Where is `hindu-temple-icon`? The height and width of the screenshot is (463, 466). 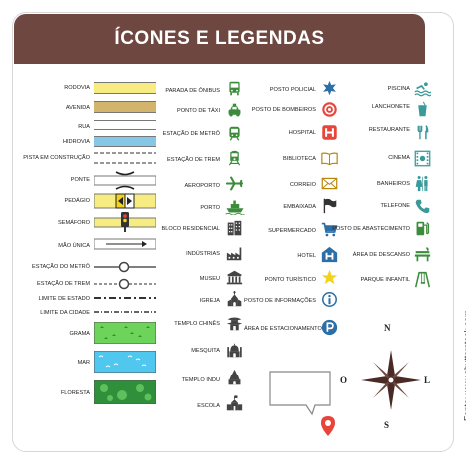 hindu-temple-icon is located at coordinates (234, 377).